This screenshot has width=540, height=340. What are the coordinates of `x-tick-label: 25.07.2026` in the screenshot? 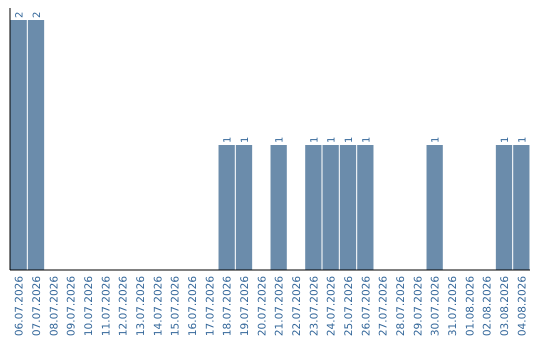 It's located at (349, 306).